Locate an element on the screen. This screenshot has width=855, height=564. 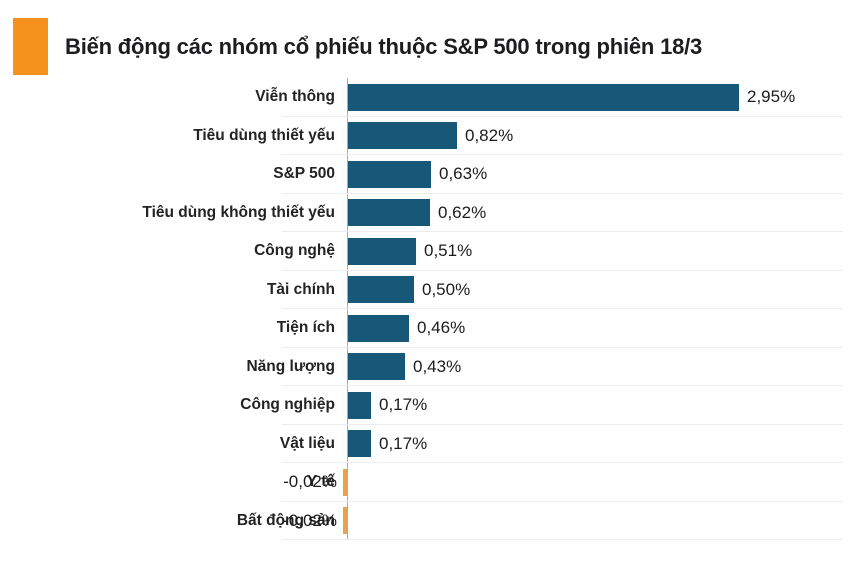
value-label: 0,50% is located at coordinates (446, 289).